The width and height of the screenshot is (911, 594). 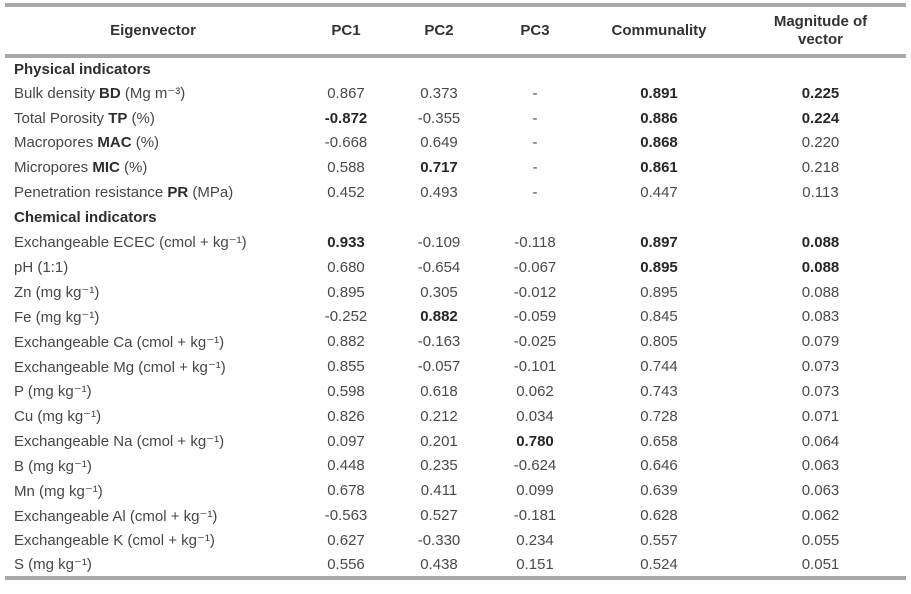 I want to click on column-header-eigenvector: Eigenvector, so click(x=153, y=31).